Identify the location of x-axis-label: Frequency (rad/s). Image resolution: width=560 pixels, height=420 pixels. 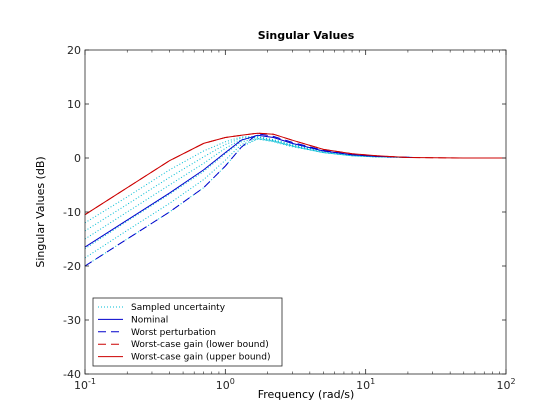
(306, 394).